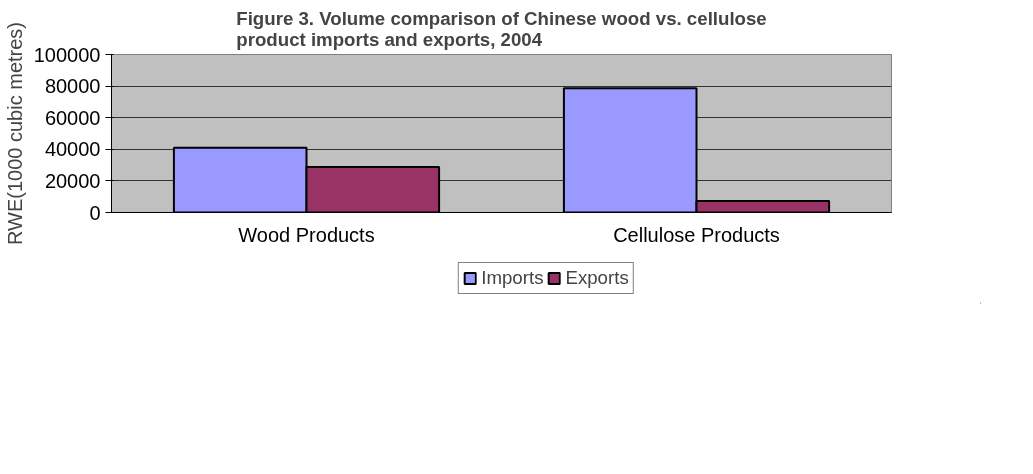  What do you see at coordinates (306, 234) in the screenshot?
I see `x-tick-label: Wood Products` at bounding box center [306, 234].